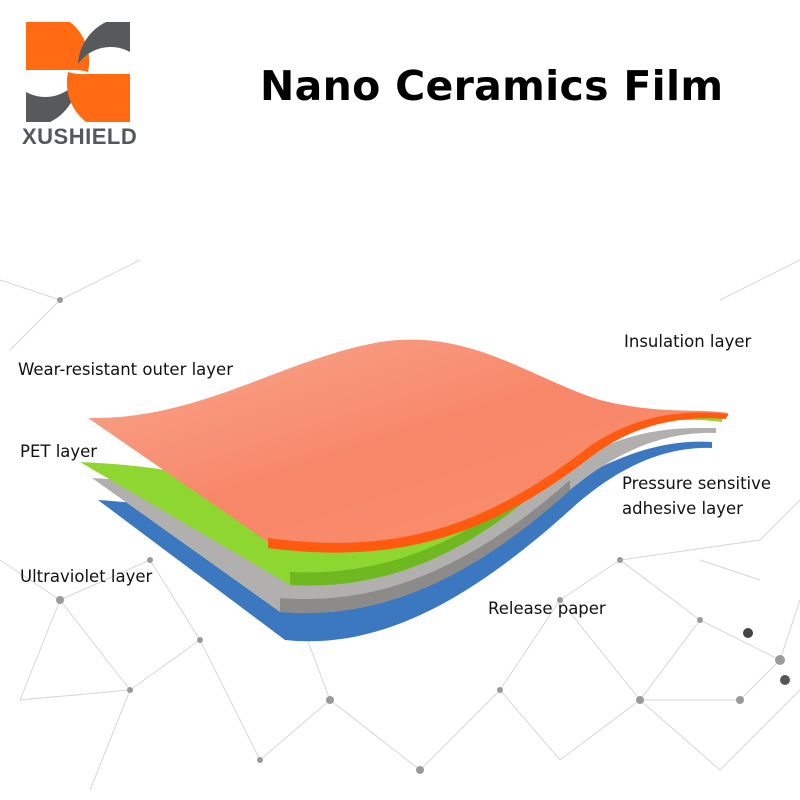 The image size is (800, 800). I want to click on xushield-logo, so click(78, 72).